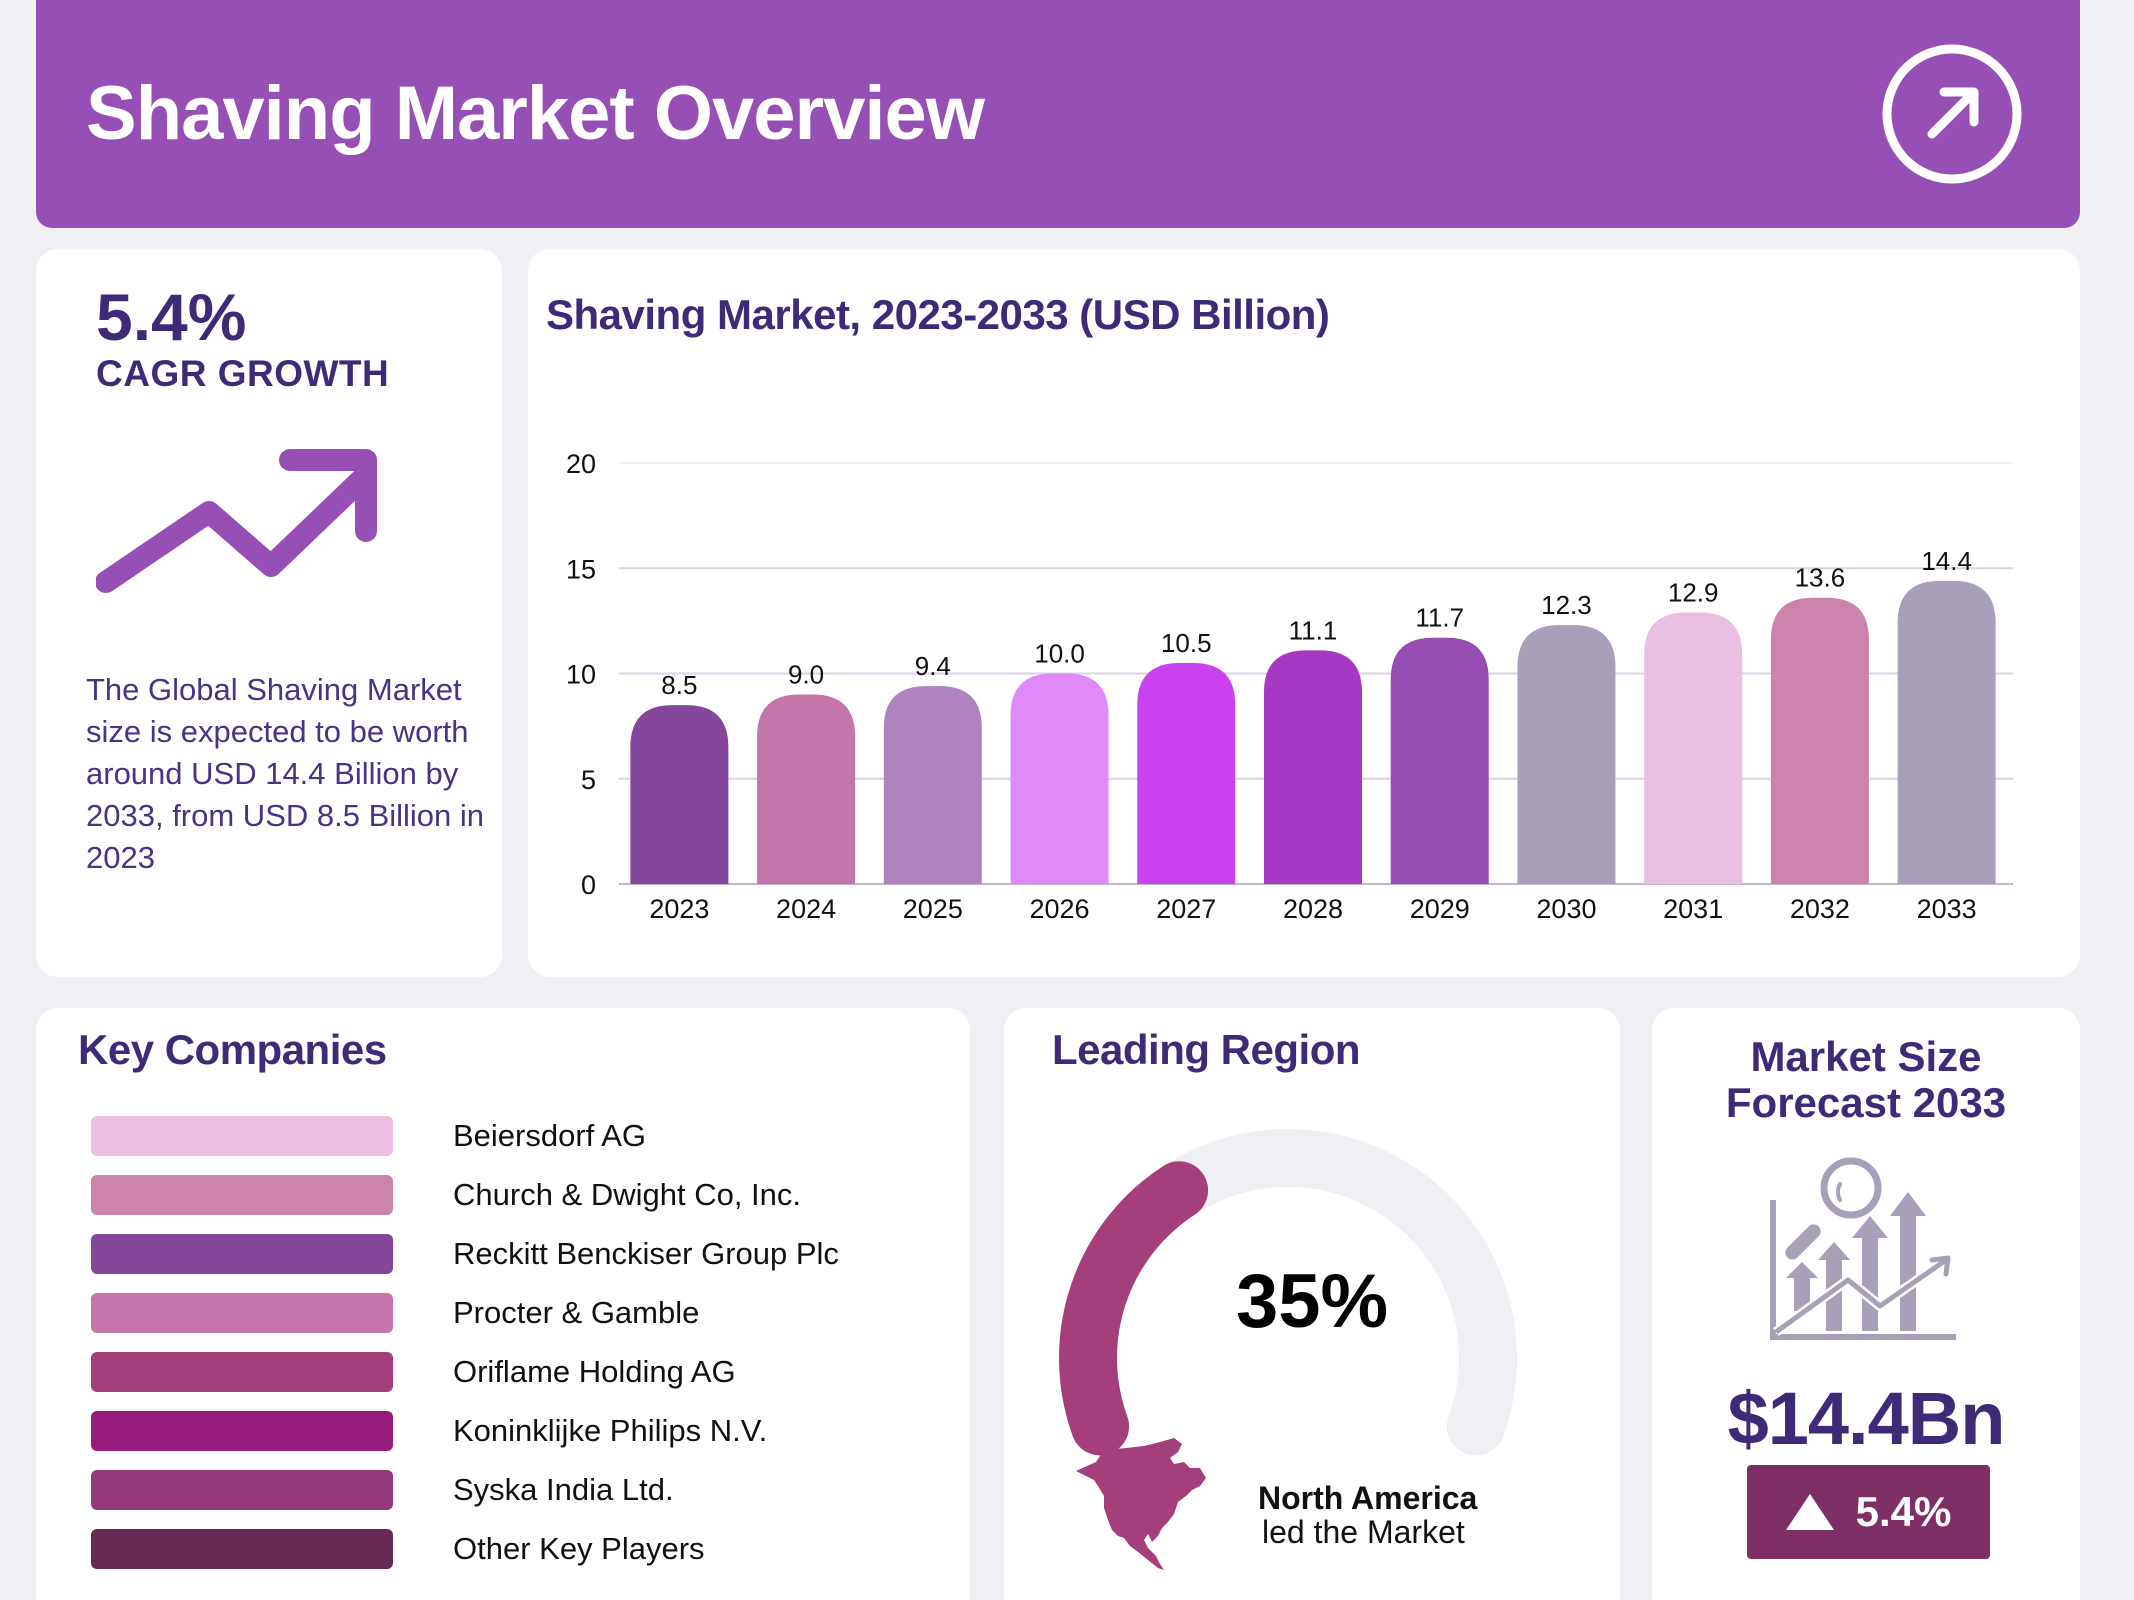 The height and width of the screenshot is (1600, 2134). Describe the element at coordinates (1134, 1308) in the screenshot. I see `gauge-fill` at that location.